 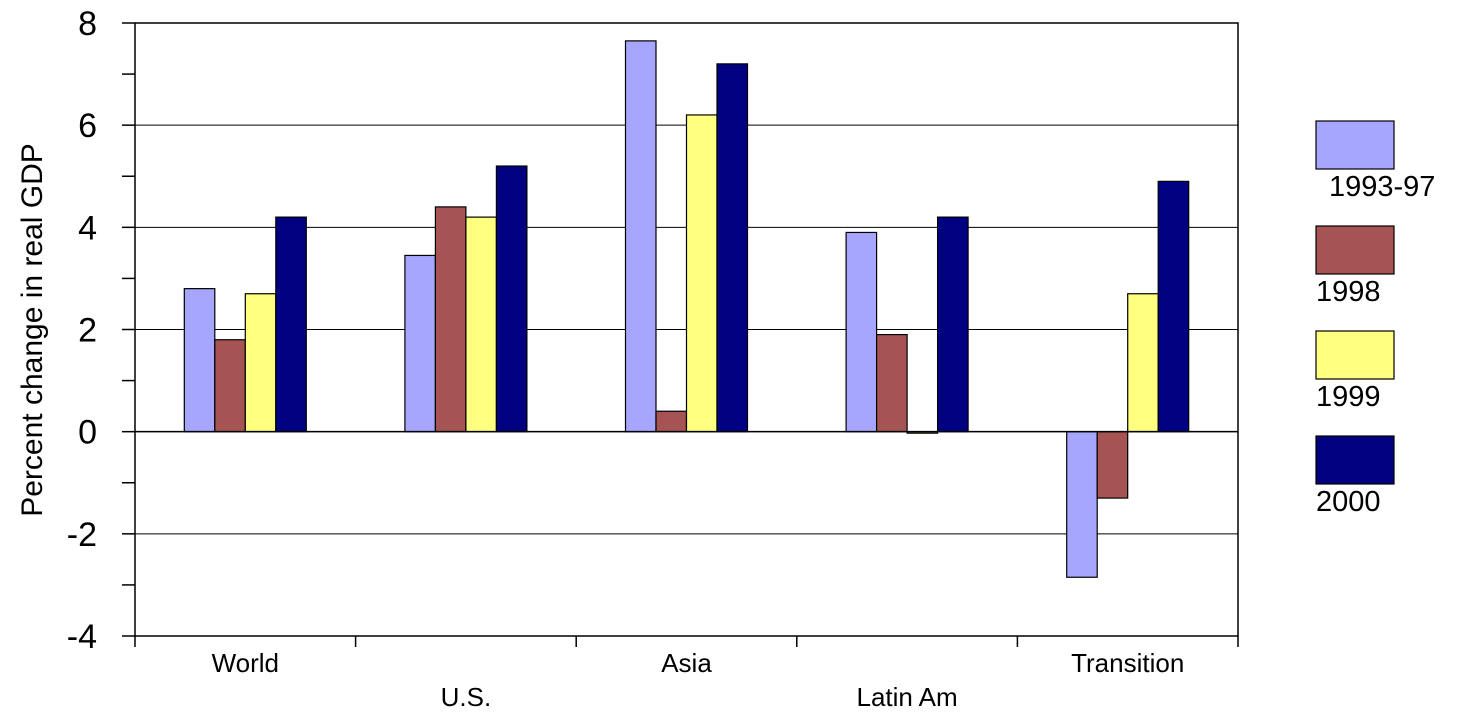 What do you see at coordinates (245, 663) in the screenshot?
I see `x-tick-label: World` at bounding box center [245, 663].